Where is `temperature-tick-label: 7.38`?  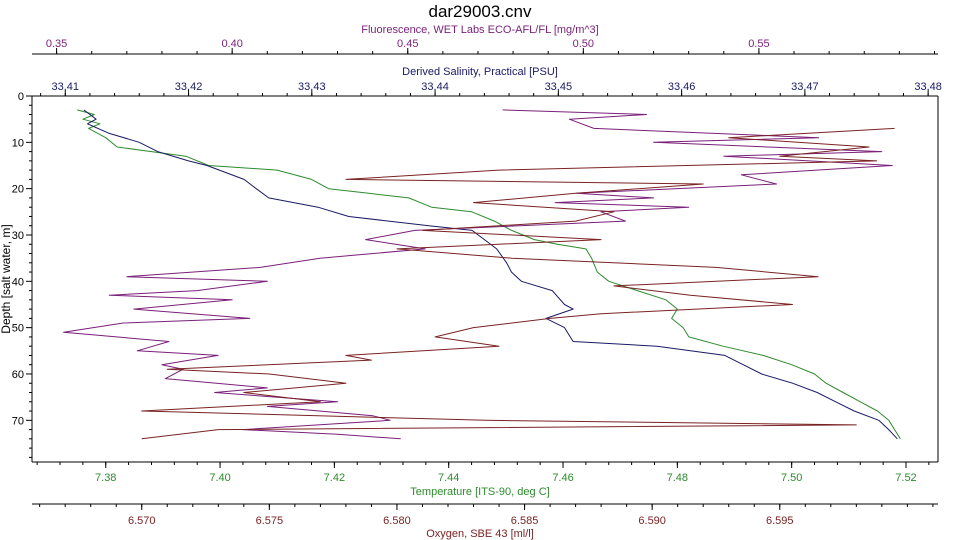 temperature-tick-label: 7.38 is located at coordinates (105, 478).